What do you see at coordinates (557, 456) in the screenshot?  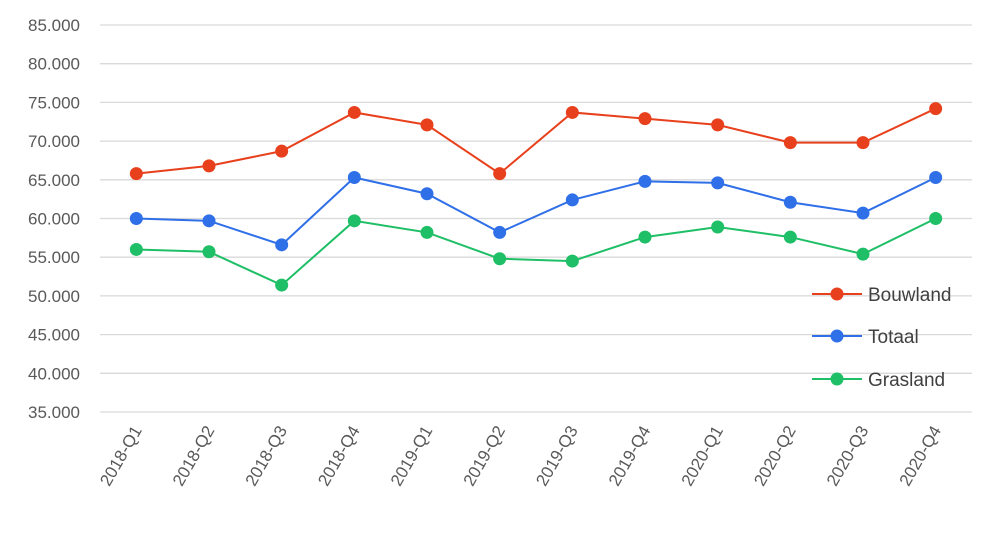 I see `x-tick-label: 2019-Q3` at bounding box center [557, 456].